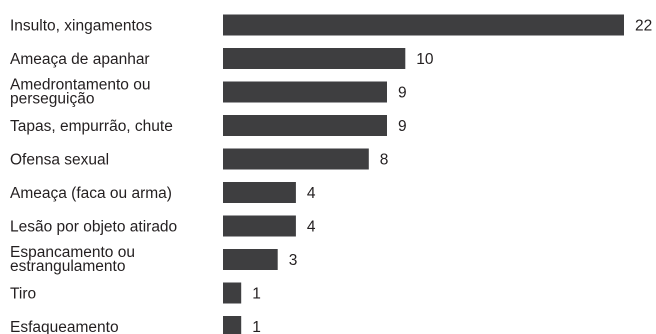  What do you see at coordinates (59, 160) in the screenshot?
I see `category-label-4: Ofensa sexual` at bounding box center [59, 160].